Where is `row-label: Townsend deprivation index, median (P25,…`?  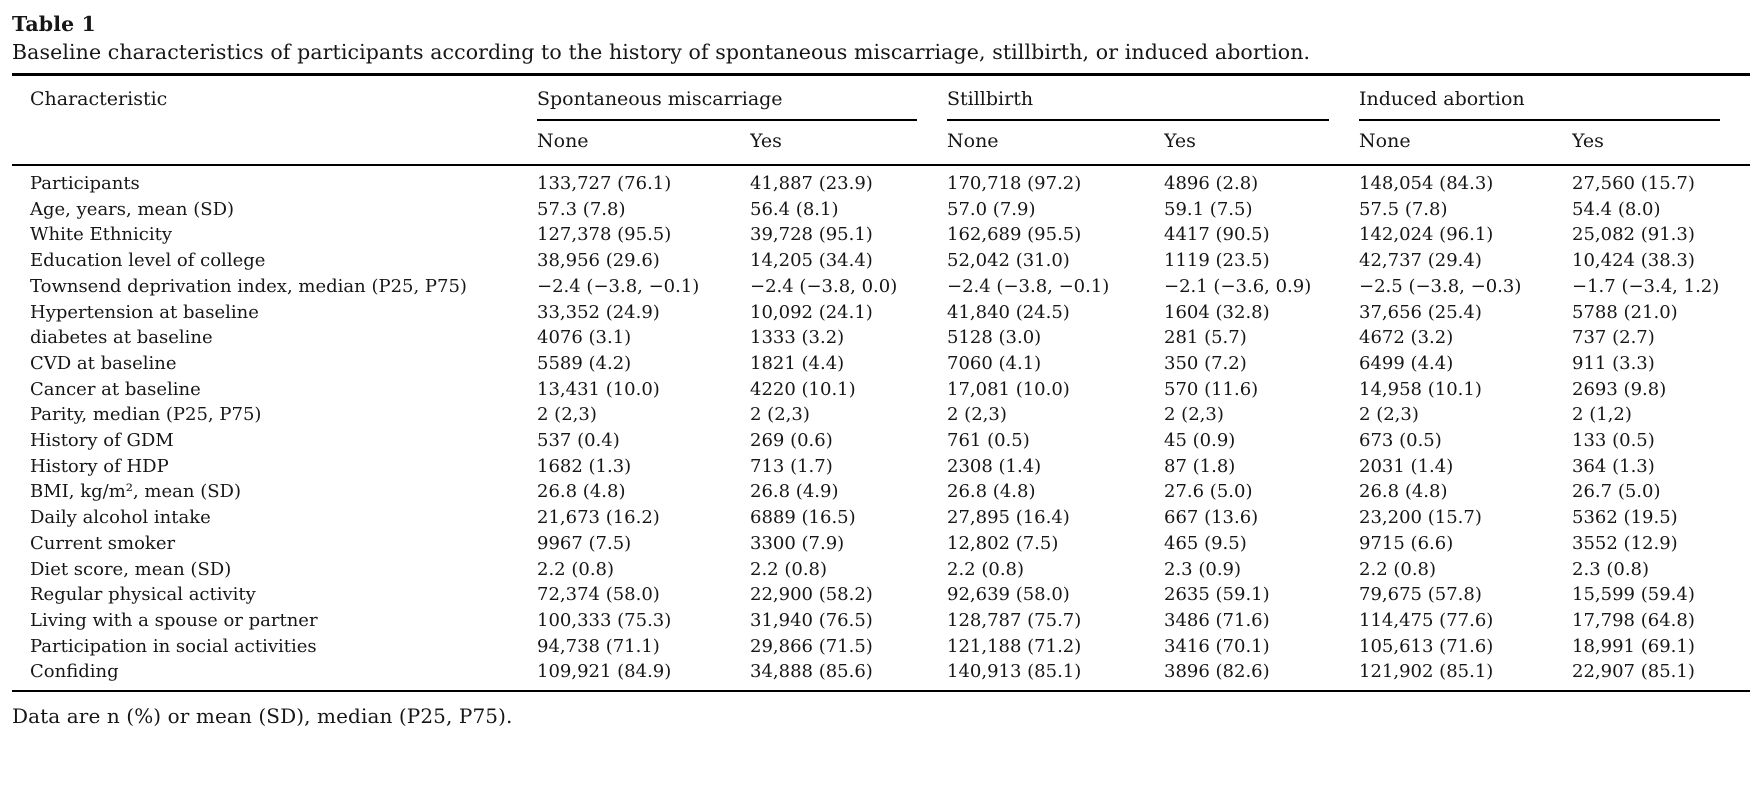
row-label: Townsend deprivation index, median (P25,… is located at coordinates (248, 286).